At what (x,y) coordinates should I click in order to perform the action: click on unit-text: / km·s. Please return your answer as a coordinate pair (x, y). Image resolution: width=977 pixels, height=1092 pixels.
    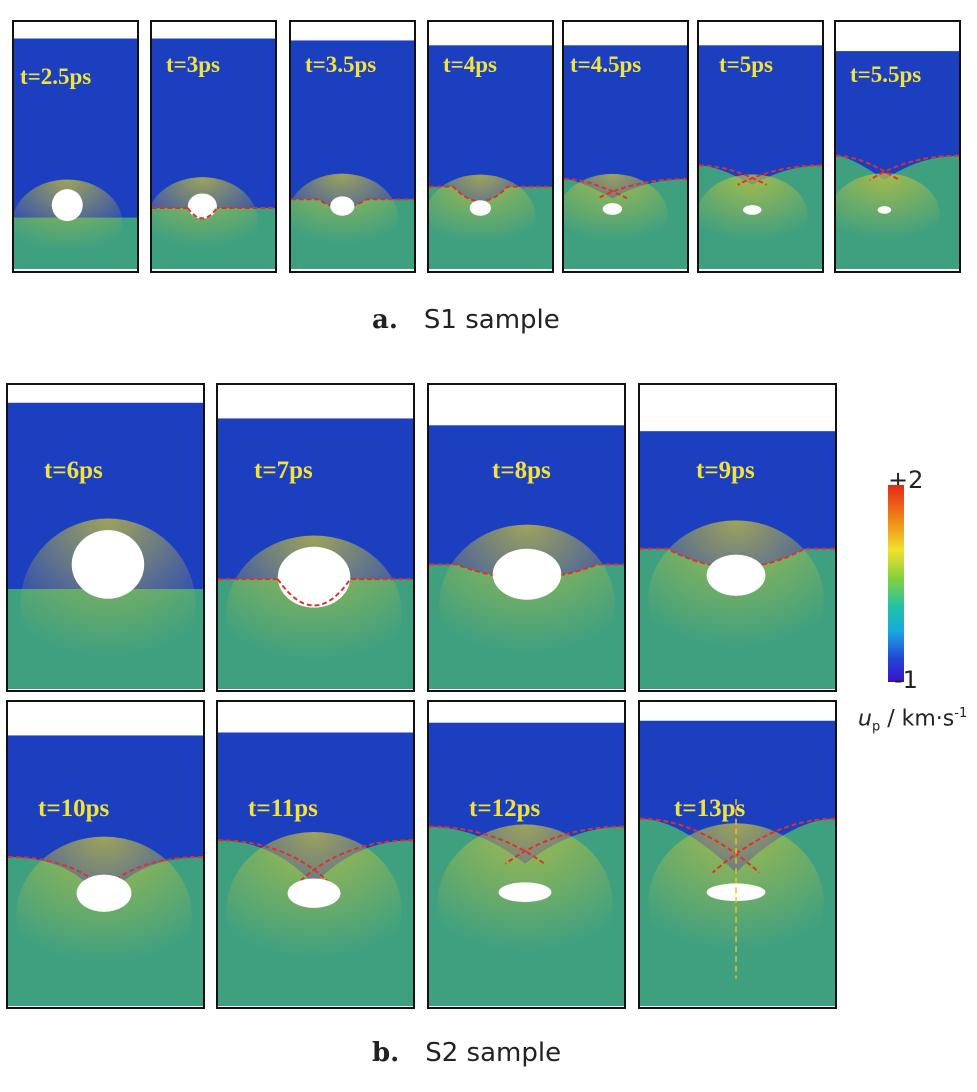
    Looking at the image, I should click on (917, 719).